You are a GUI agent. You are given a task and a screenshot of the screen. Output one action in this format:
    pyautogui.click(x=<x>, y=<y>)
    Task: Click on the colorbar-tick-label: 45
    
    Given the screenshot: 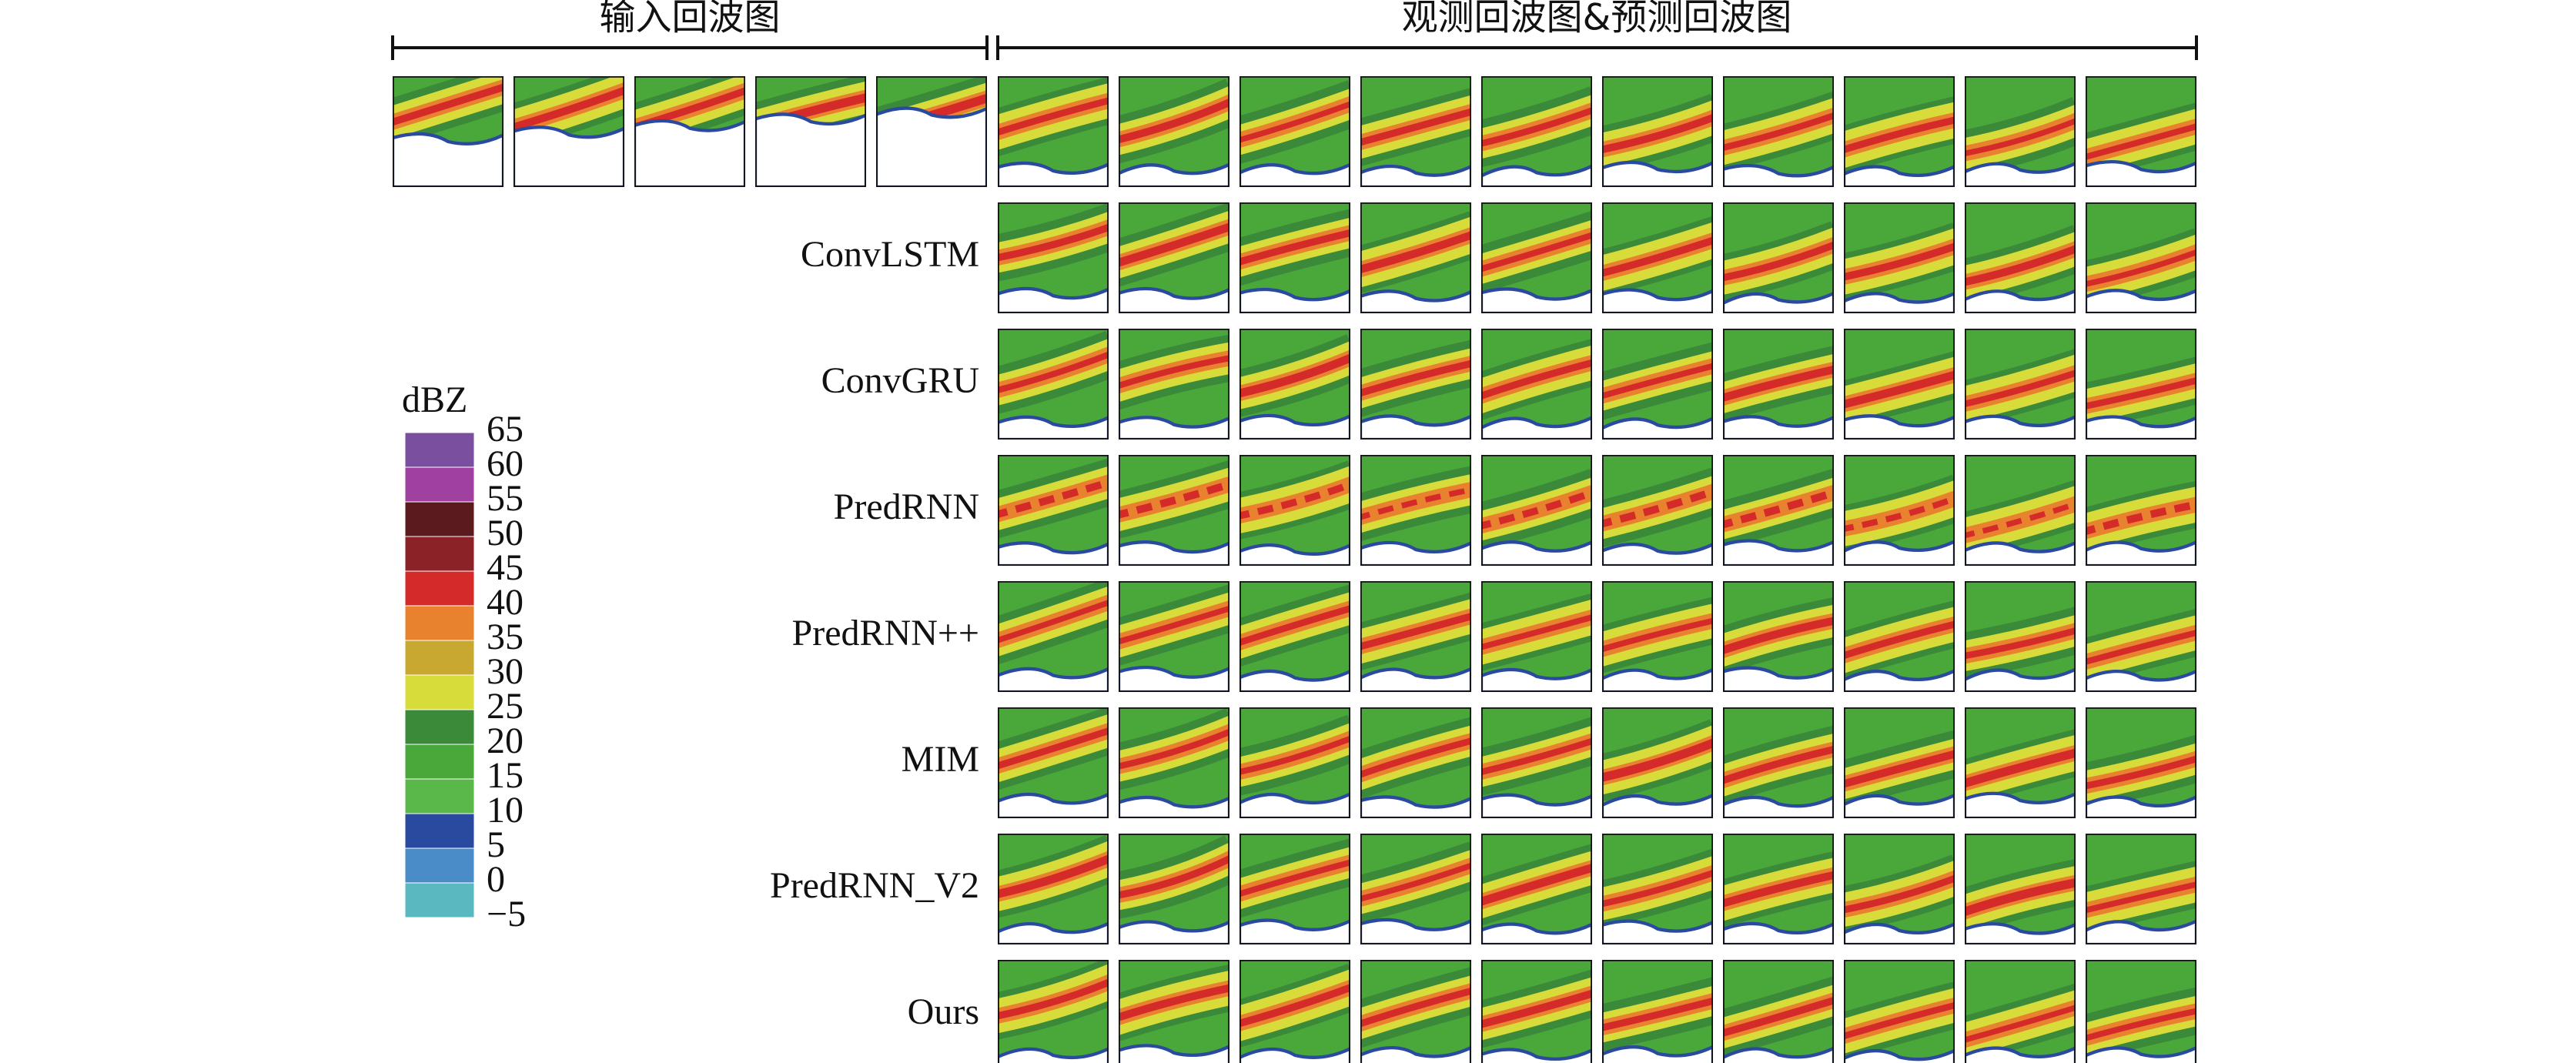 What is the action you would take?
    pyautogui.click(x=505, y=567)
    